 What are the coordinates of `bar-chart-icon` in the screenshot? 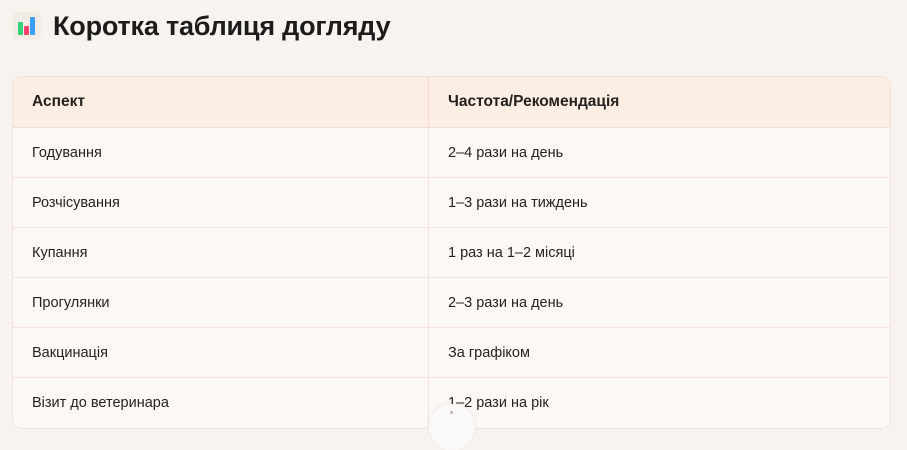 It's located at (27, 26).